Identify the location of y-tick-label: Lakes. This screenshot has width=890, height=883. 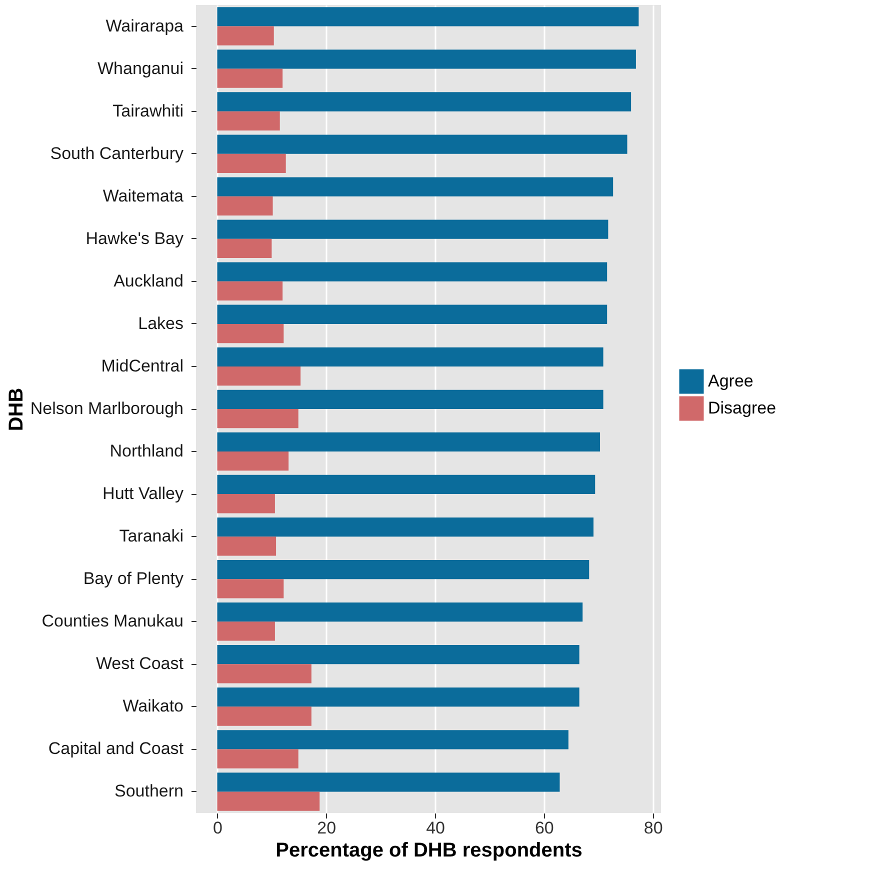
(161, 323).